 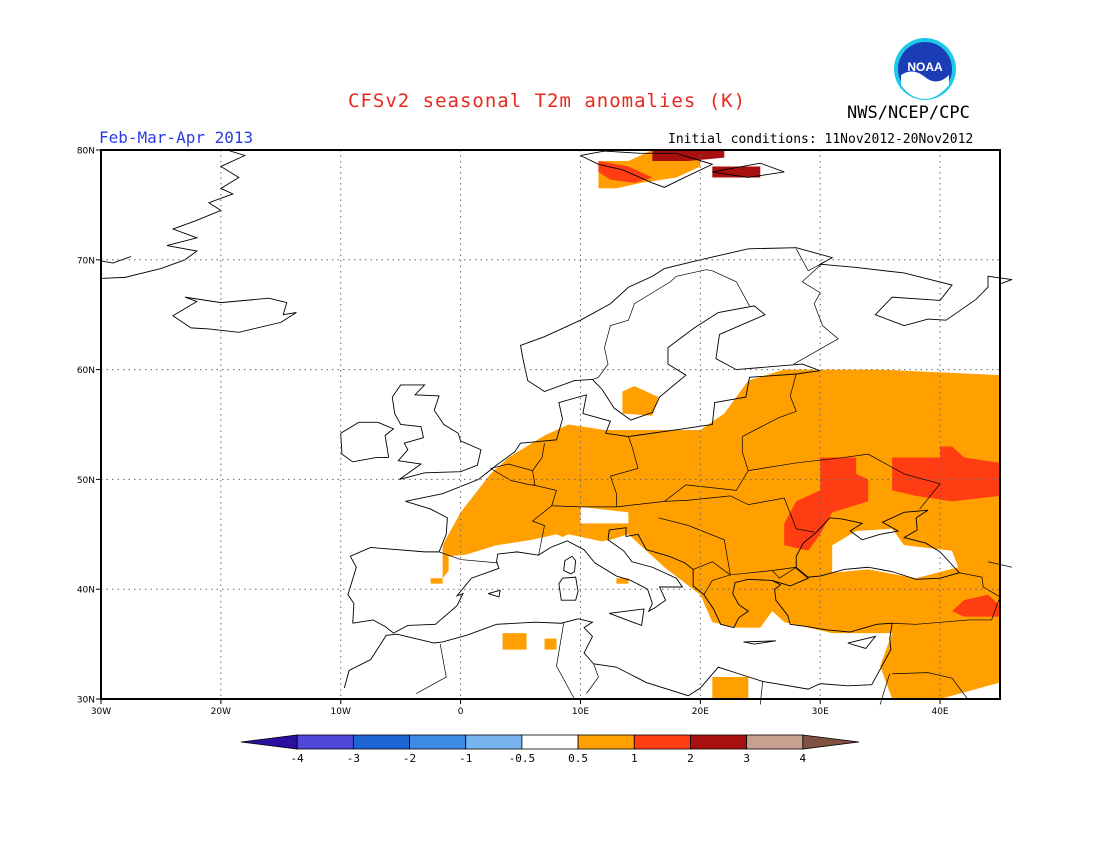 What do you see at coordinates (908, 113) in the screenshot?
I see `organization-label: NWS/NCEP/CPC` at bounding box center [908, 113].